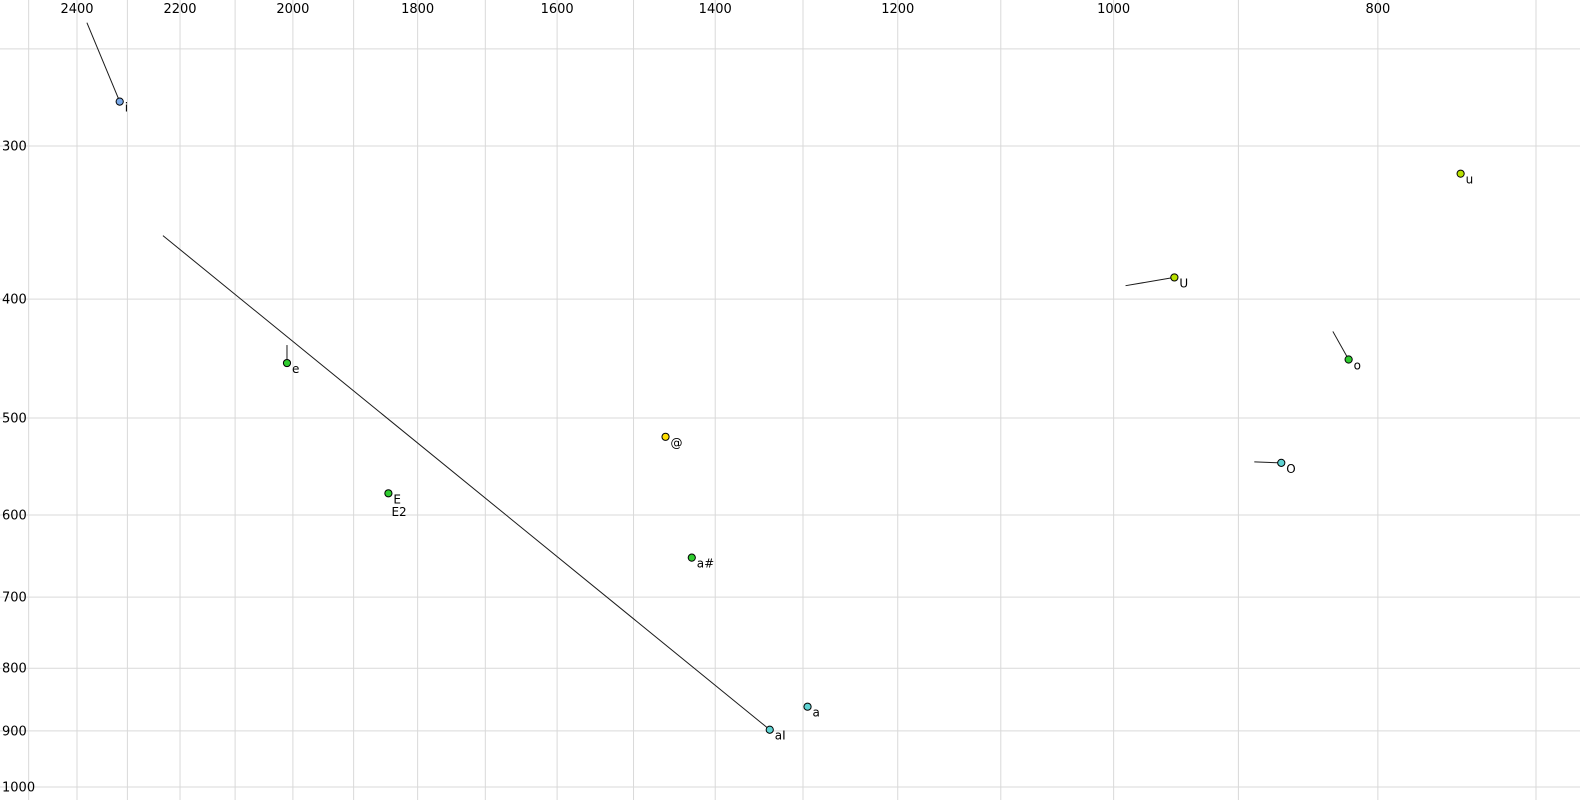 This screenshot has height=800, width=1580. Describe the element at coordinates (126, 108) in the screenshot. I see `point-label-i: i` at that location.